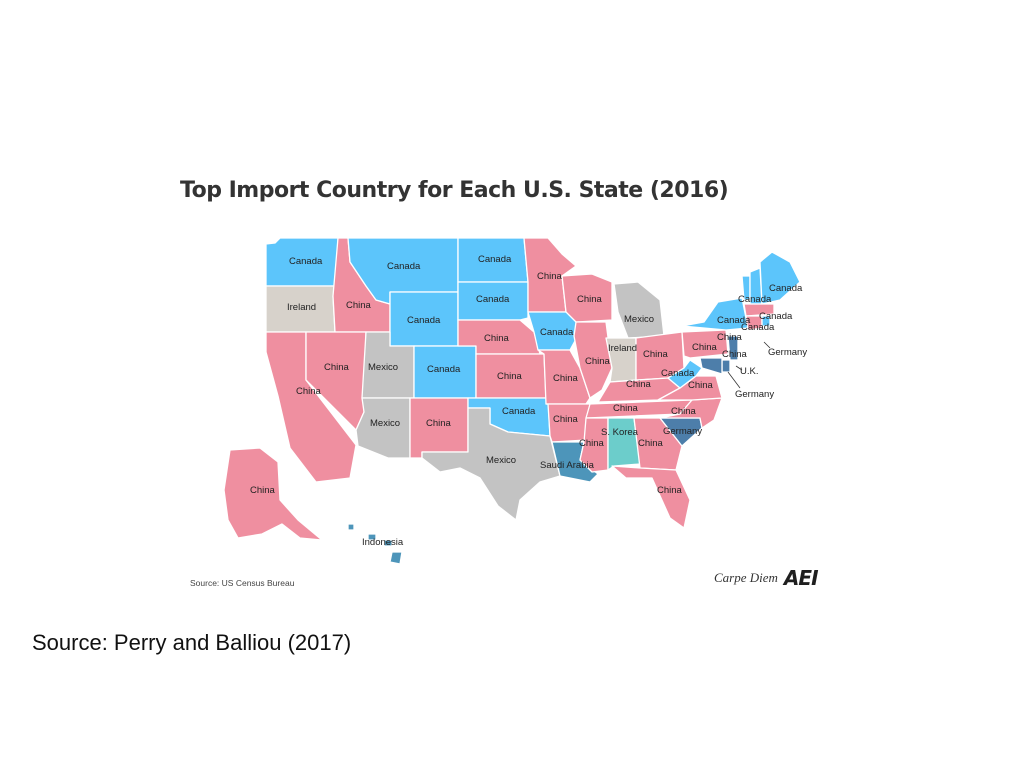 The width and height of the screenshot is (1024, 768). What do you see at coordinates (557, 332) in the screenshot?
I see `label-ia: Canada` at bounding box center [557, 332].